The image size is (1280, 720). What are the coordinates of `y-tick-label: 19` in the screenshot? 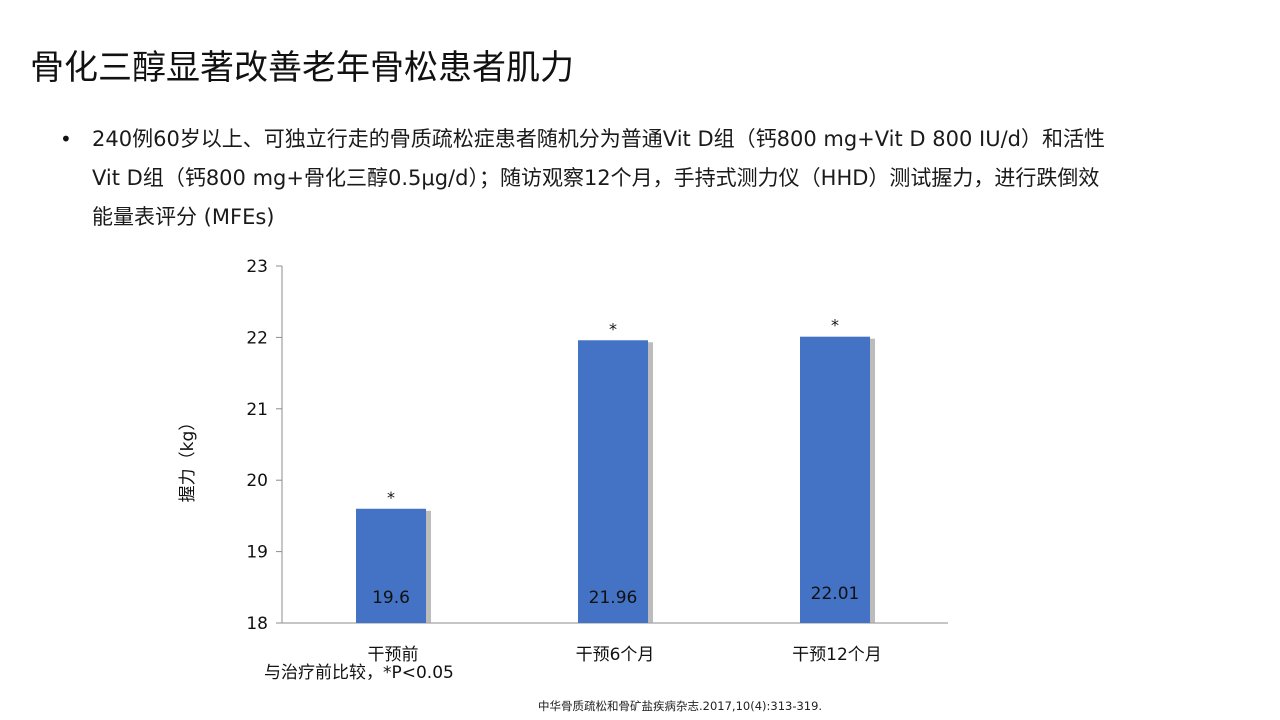 It's located at (257, 553).